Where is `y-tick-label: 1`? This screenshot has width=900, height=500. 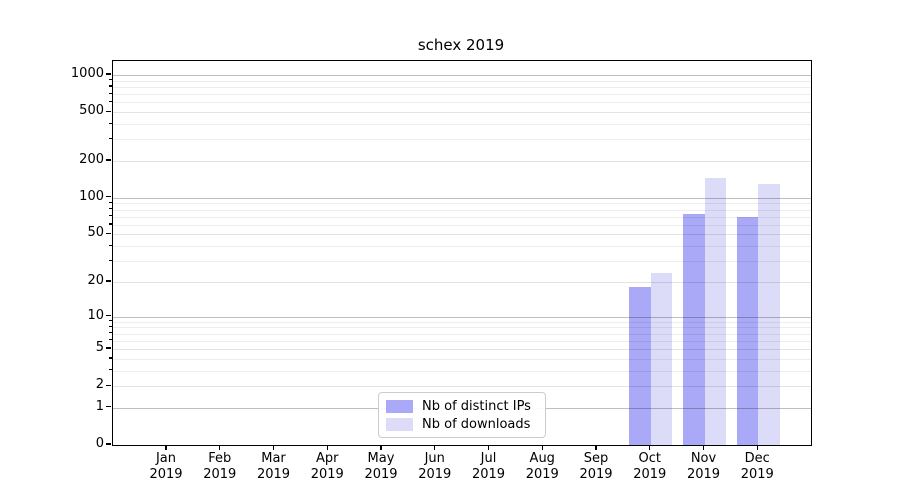
y-tick-label: 1 is located at coordinates (99, 406).